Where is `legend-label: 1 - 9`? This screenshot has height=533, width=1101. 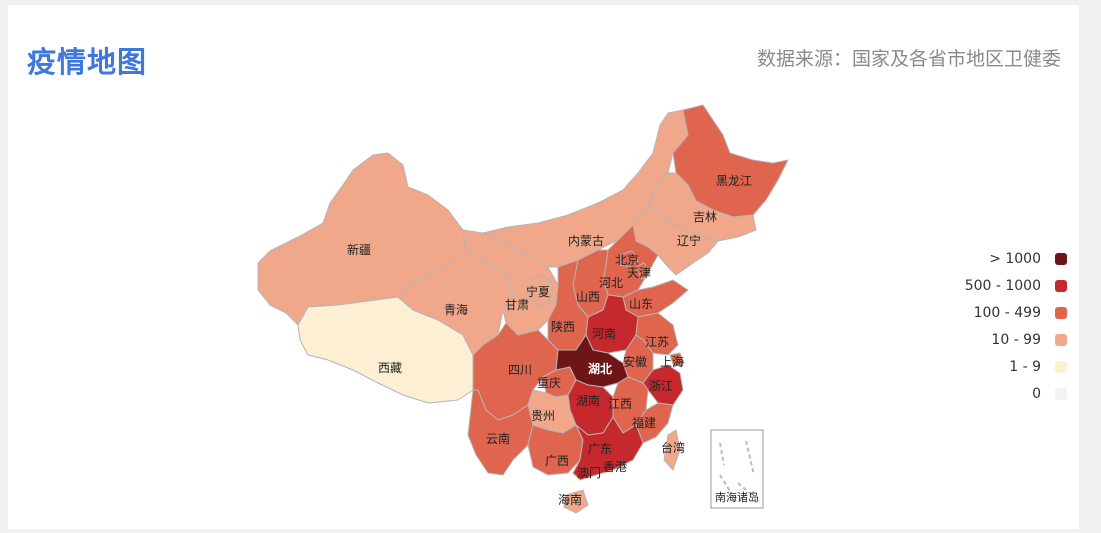
legend-label: 1 - 9 is located at coordinates (1025, 366).